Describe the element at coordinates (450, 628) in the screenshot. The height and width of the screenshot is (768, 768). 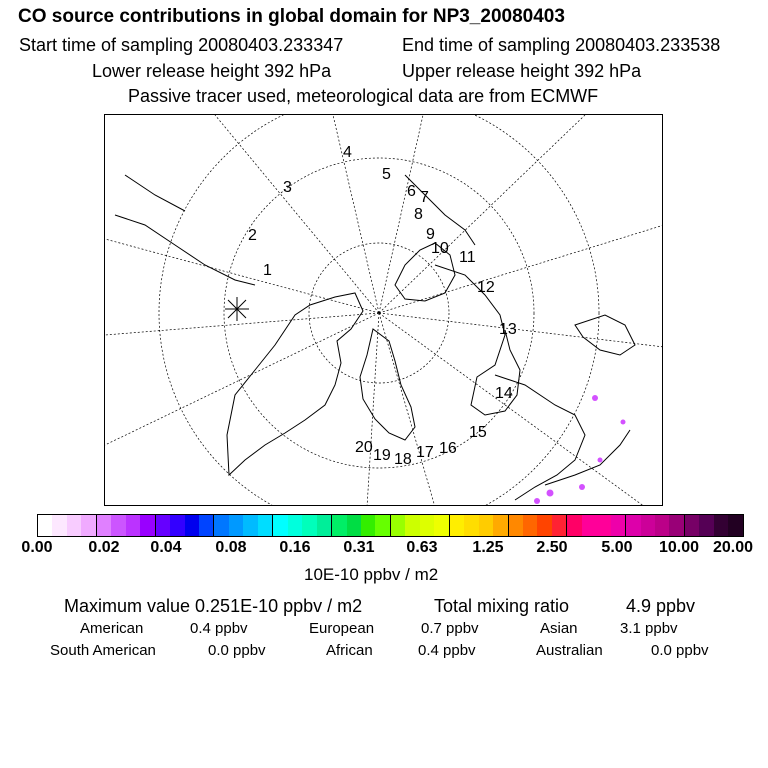
I see `source-value: 0.7 ppbv` at that location.